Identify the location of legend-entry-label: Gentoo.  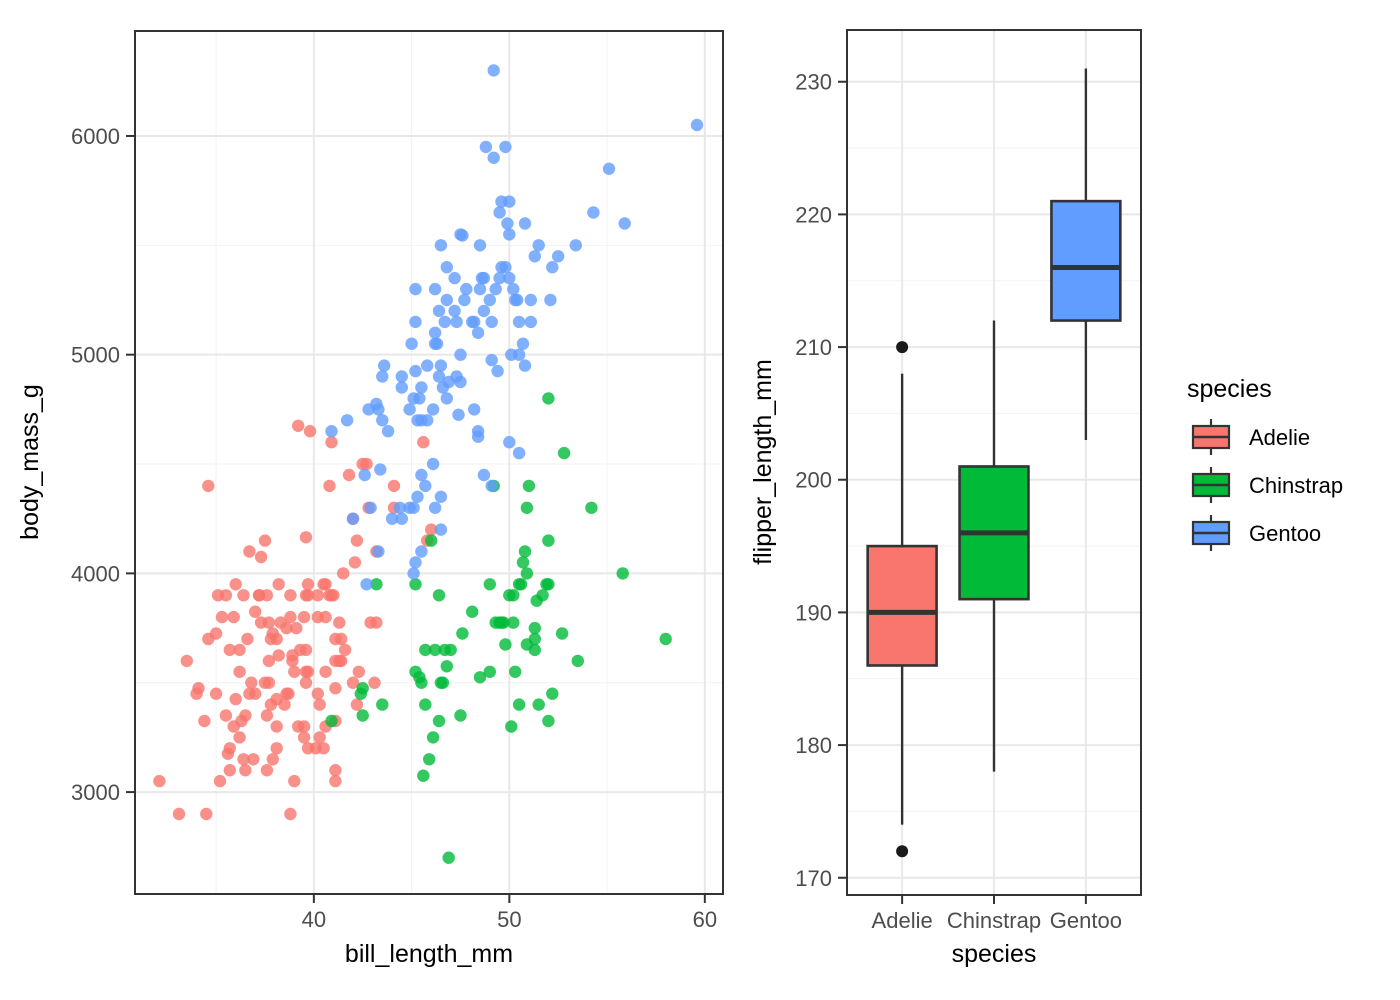
(1285, 533).